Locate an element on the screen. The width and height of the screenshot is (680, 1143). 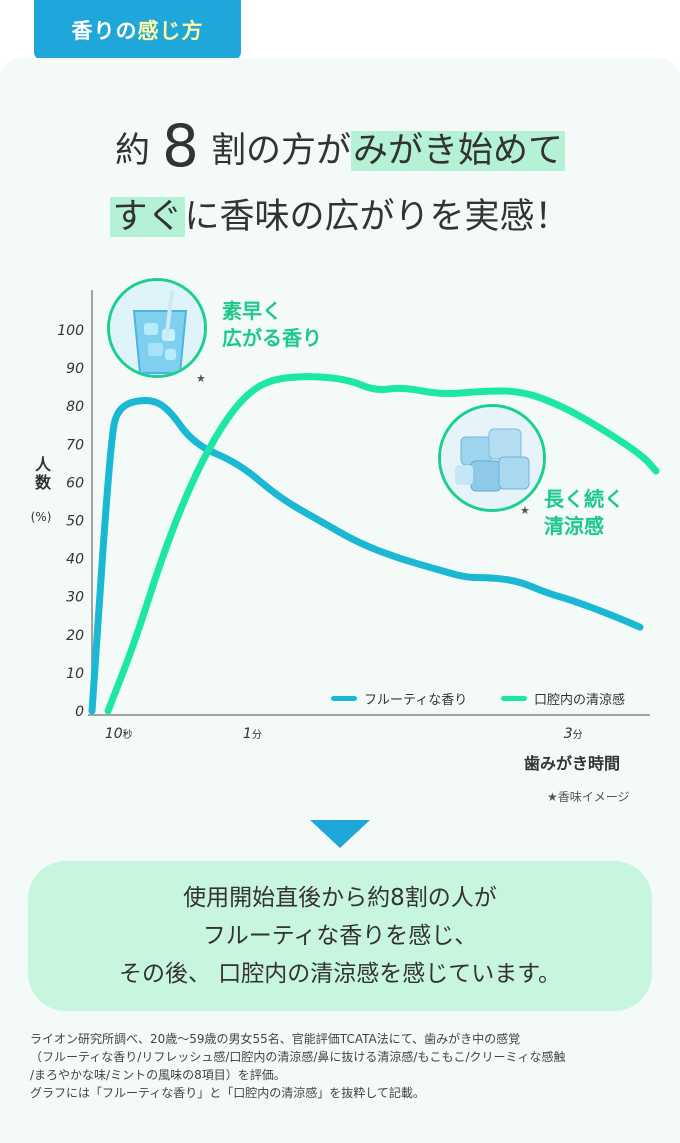
legend-swatch-cool is located at coordinates (514, 698).